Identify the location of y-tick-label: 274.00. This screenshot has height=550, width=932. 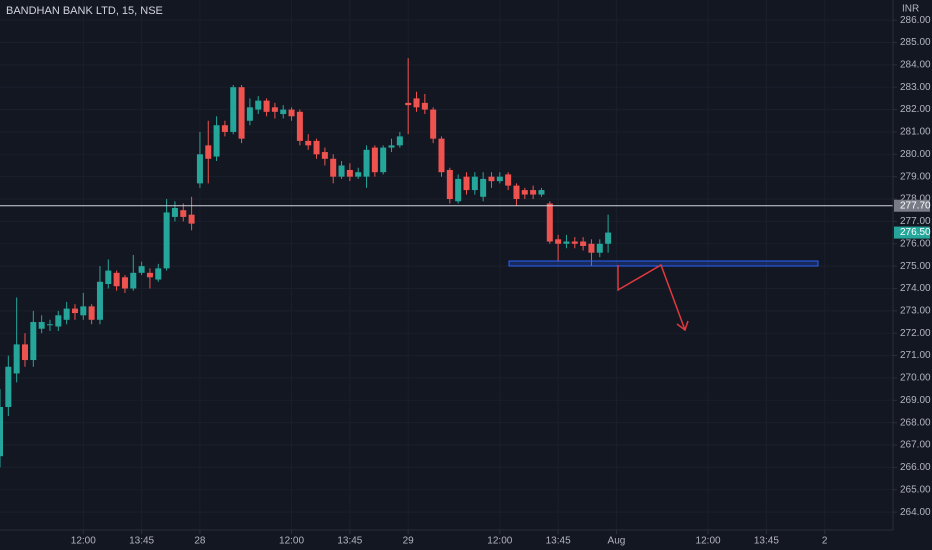
(915, 288).